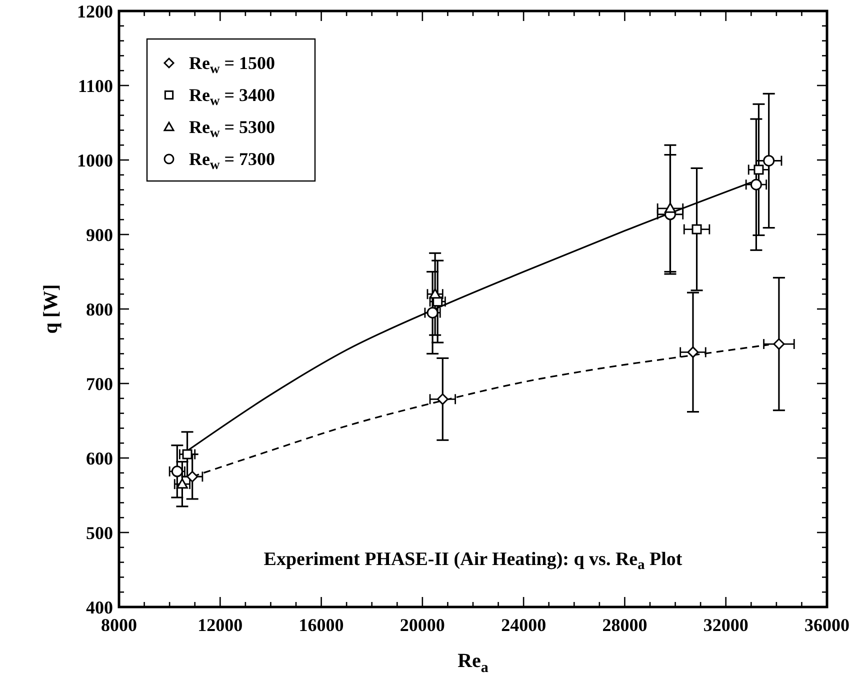 The image size is (861, 685). I want to click on x-axis-title: Re$_{a}$, so click(473, 663).